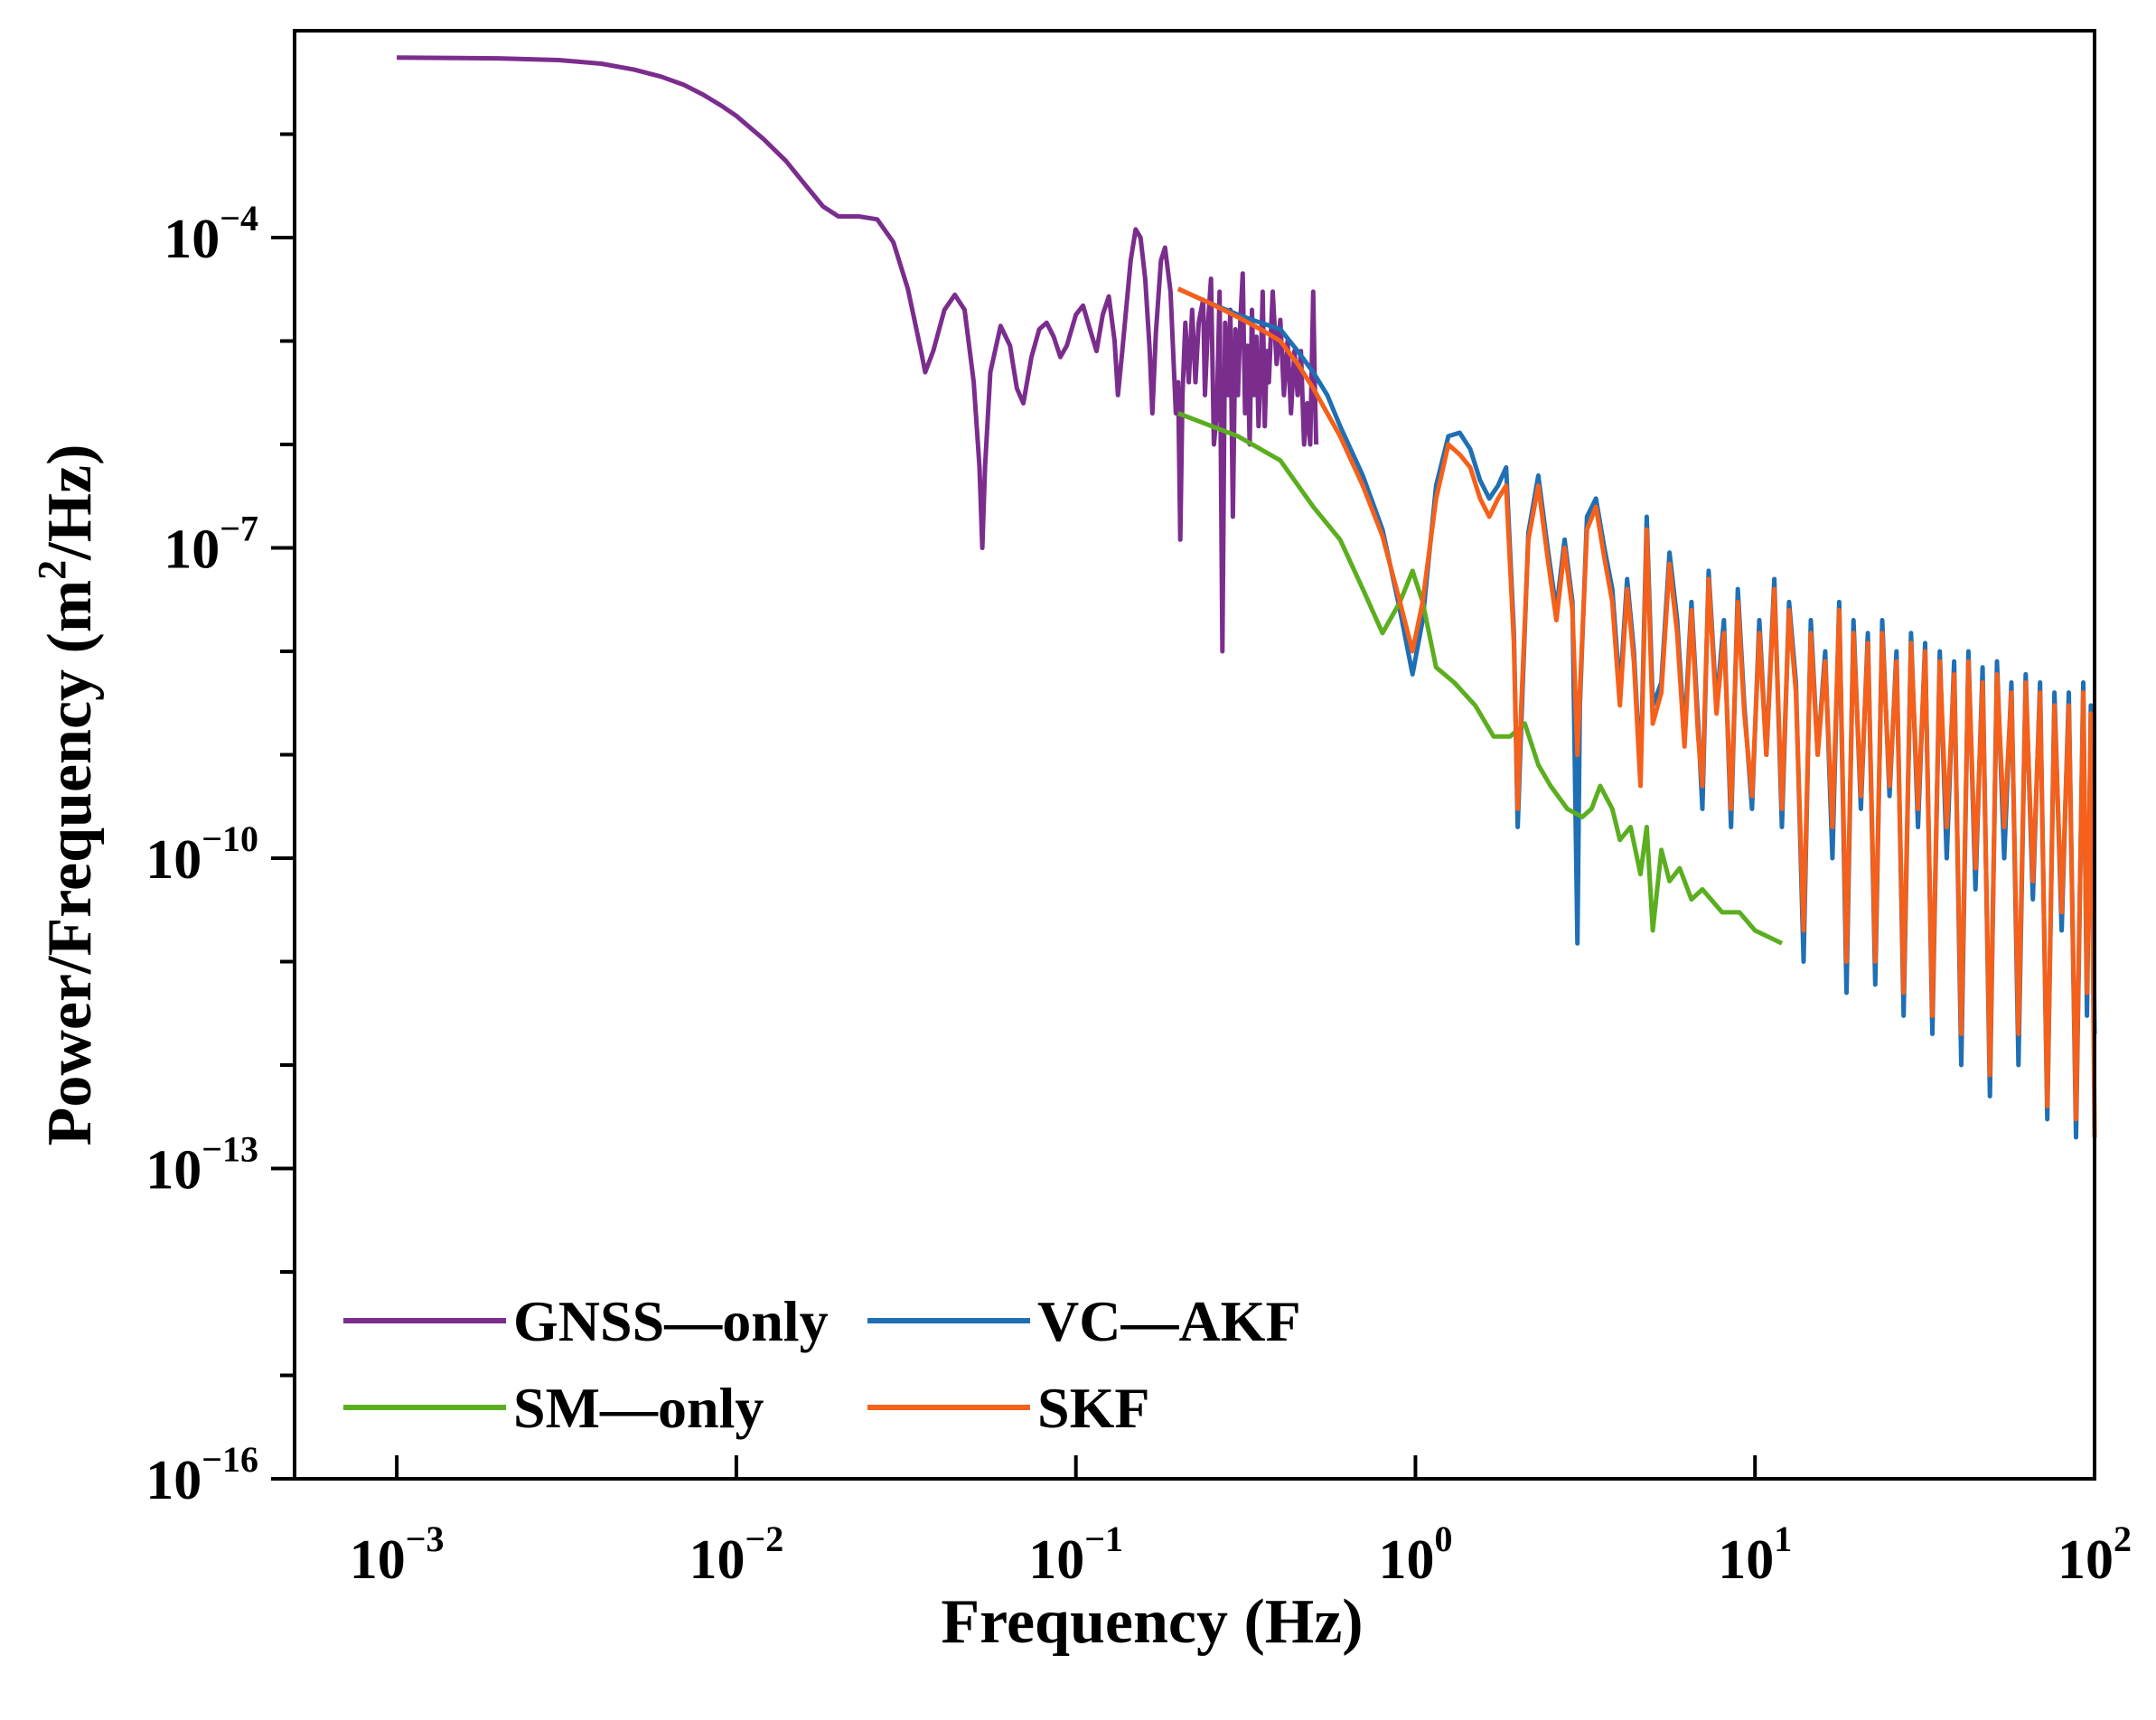 This screenshot has width=2156, height=1720. I want to click on y-tick-exponent: −7, so click(239, 529).